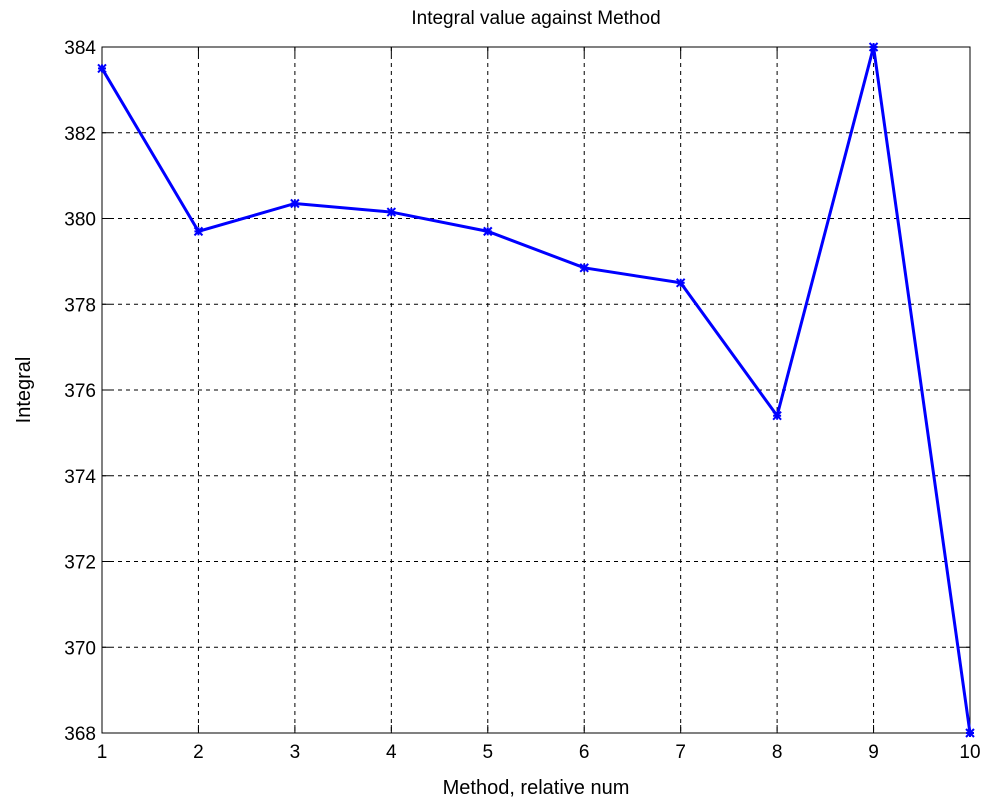 The image size is (985, 803). Describe the element at coordinates (295, 752) in the screenshot. I see `x-tick-label: 3` at that location.